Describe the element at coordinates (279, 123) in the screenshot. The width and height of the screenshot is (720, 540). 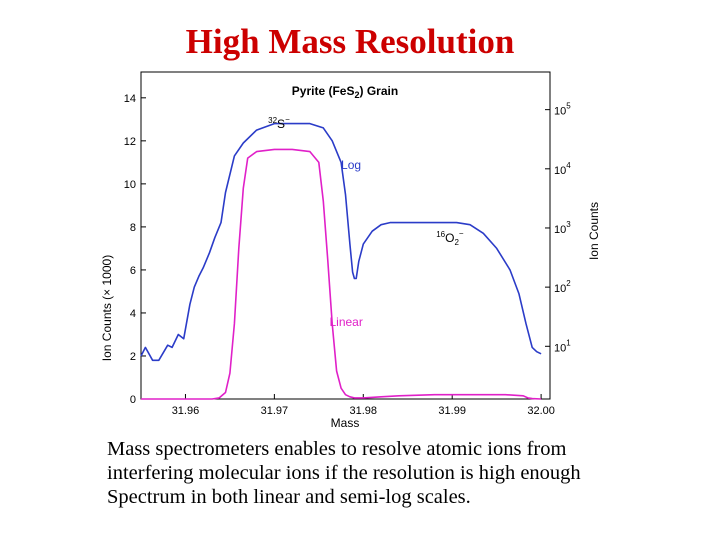
I see `annotation-s32: 32S−` at that location.